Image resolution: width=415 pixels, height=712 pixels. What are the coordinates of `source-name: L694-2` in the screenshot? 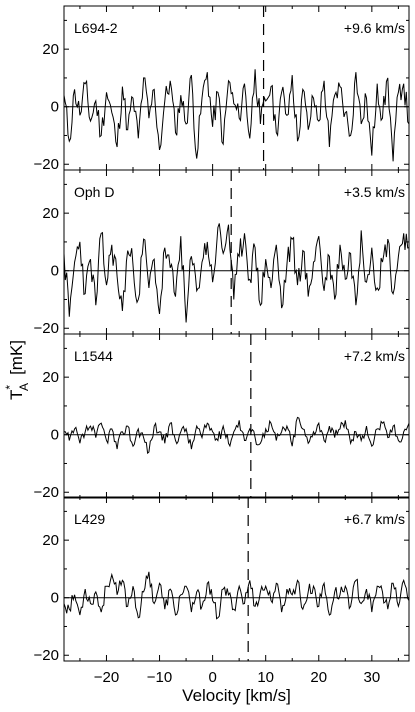 It's located at (96, 28).